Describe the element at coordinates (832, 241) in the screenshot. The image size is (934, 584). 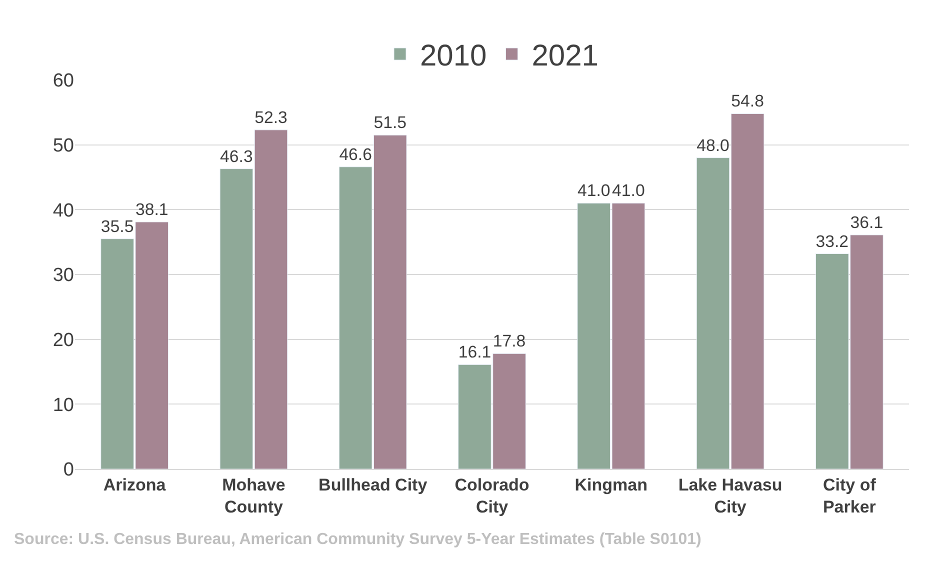
I see `data-label: 33.2` at that location.